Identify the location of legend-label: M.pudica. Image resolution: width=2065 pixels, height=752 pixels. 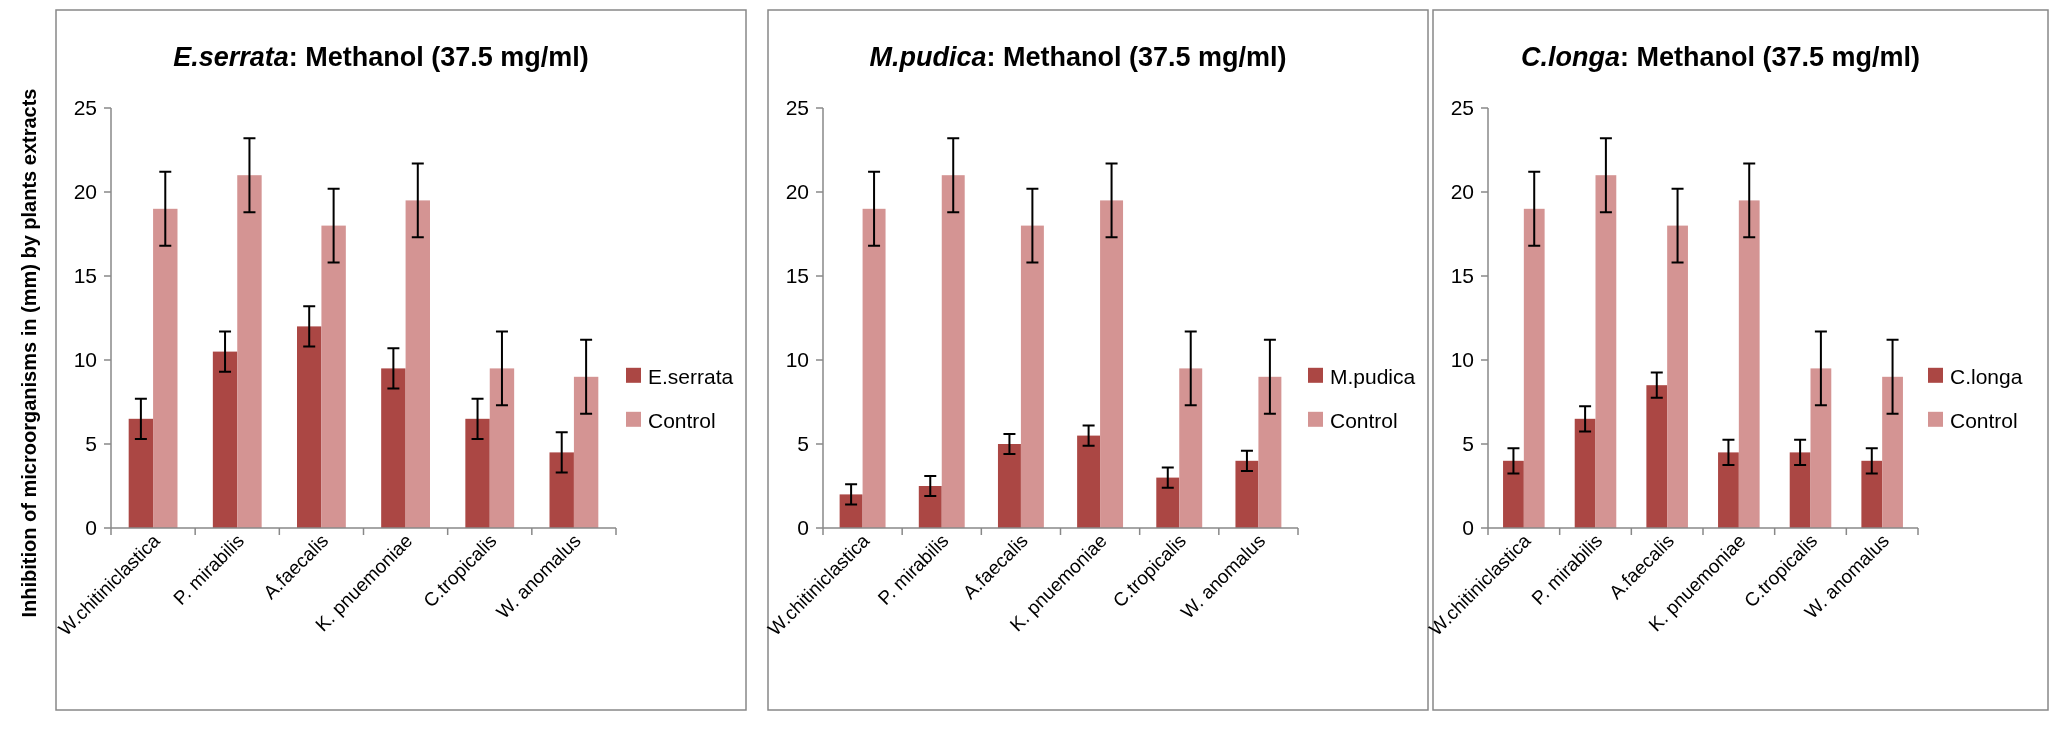
(1373, 377).